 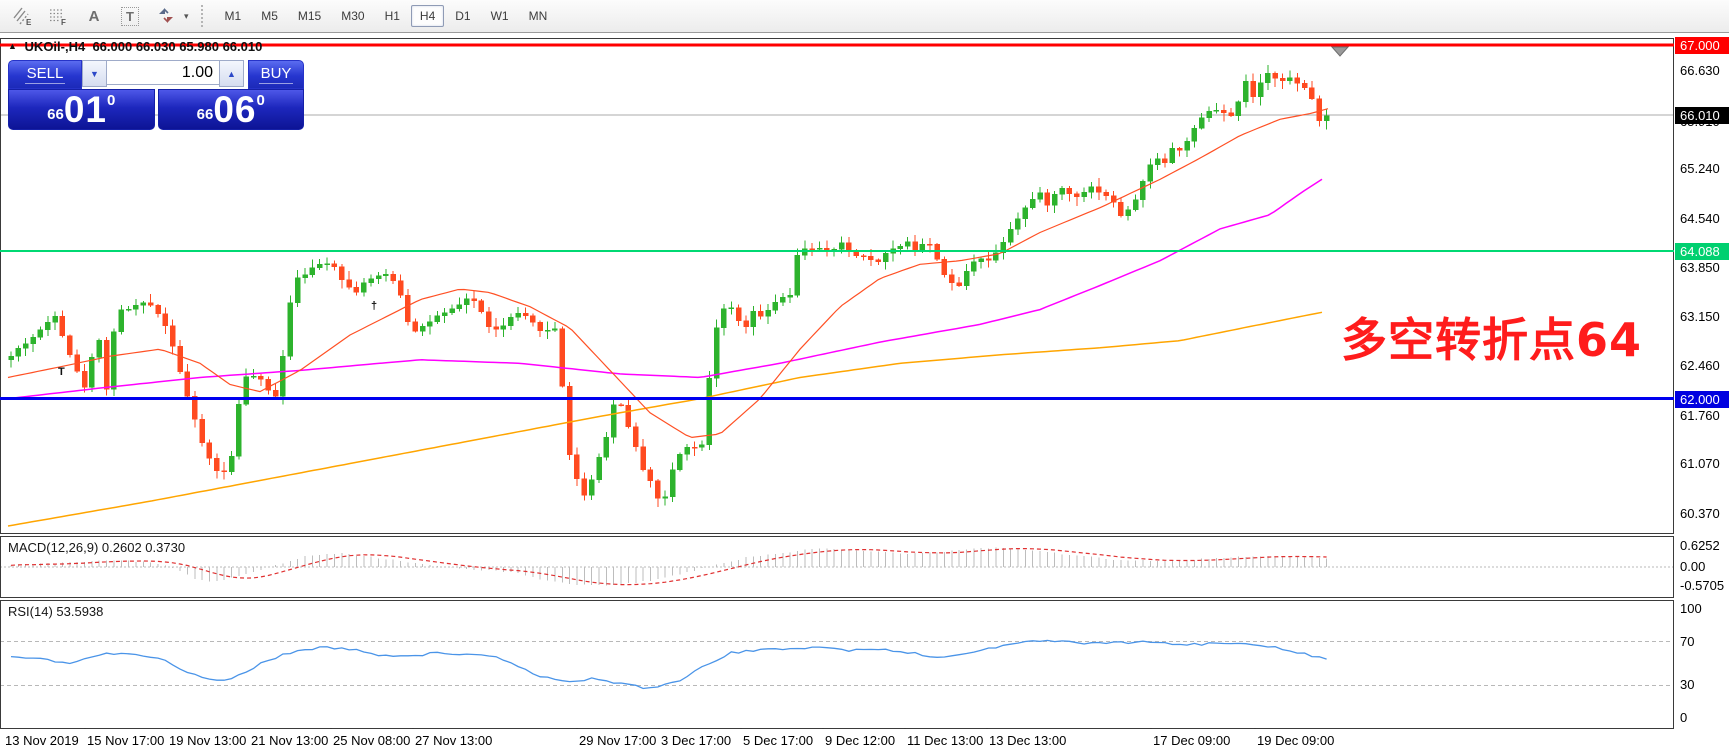 I want to click on equidistant-channel-glyph: E, so click(x=22, y=17).